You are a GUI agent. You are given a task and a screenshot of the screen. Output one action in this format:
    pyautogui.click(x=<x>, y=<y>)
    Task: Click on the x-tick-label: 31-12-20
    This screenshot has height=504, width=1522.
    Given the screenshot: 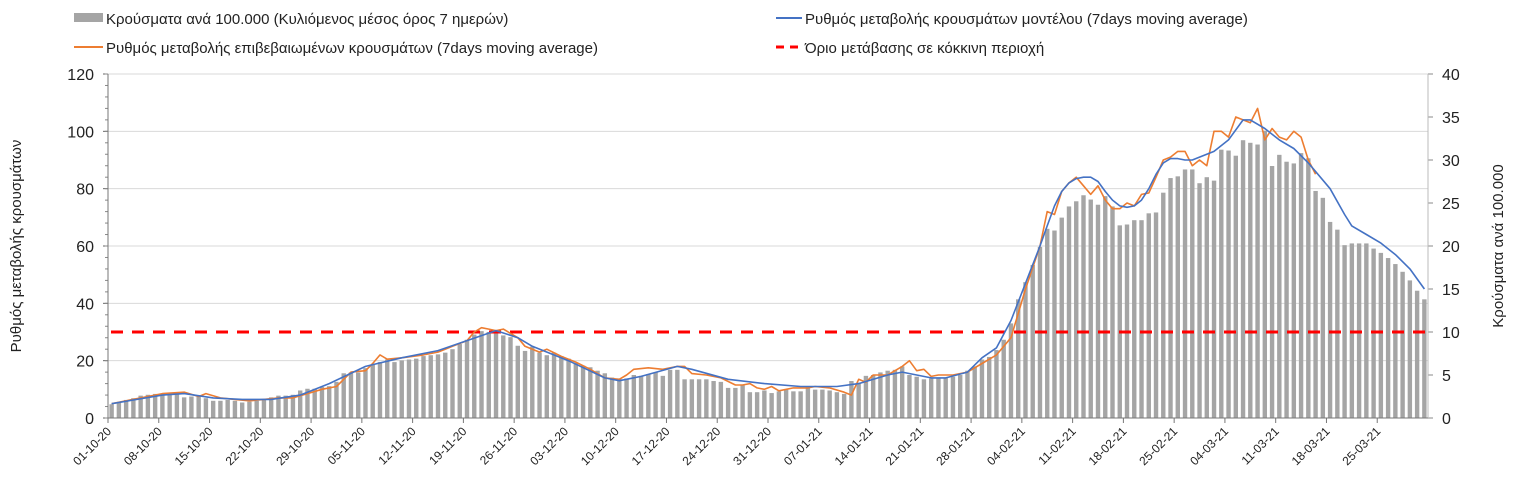 What is the action you would take?
    pyautogui.click(x=752, y=446)
    